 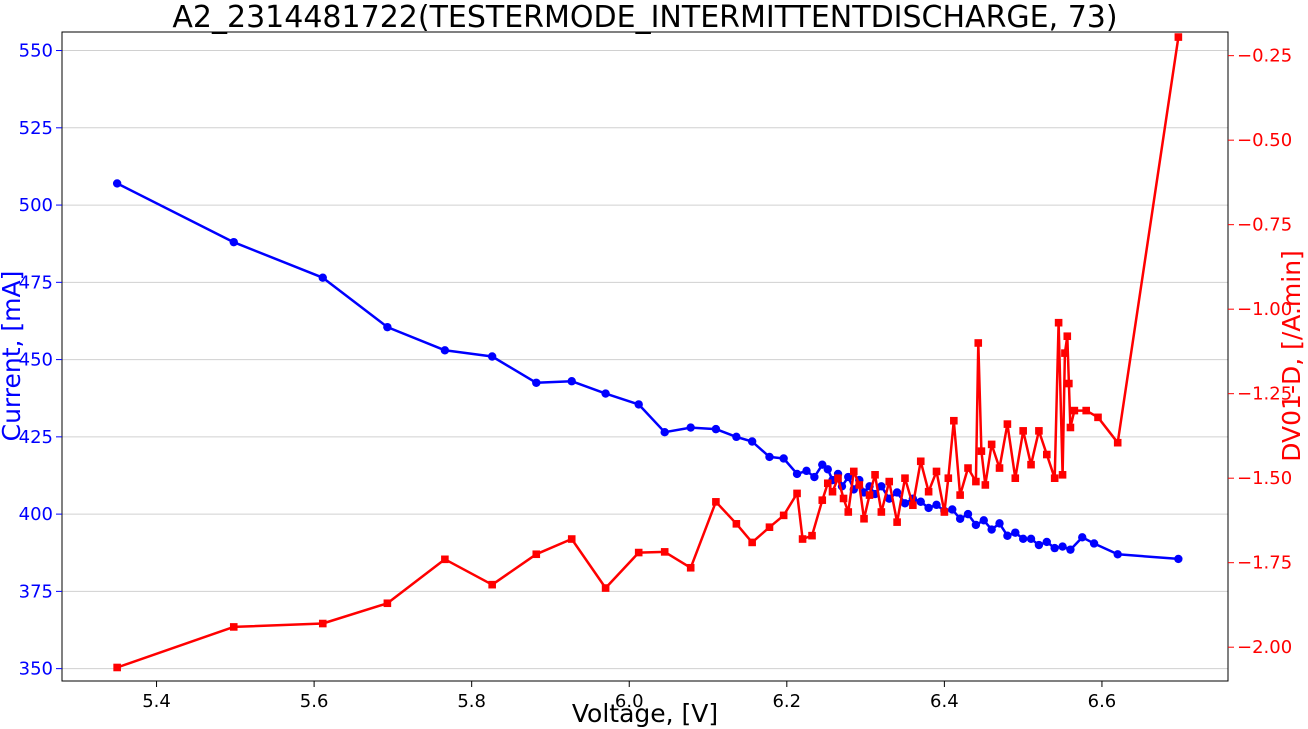 What do you see at coordinates (786, 701) in the screenshot?
I see `x-tick-label: 6.2` at bounding box center [786, 701].